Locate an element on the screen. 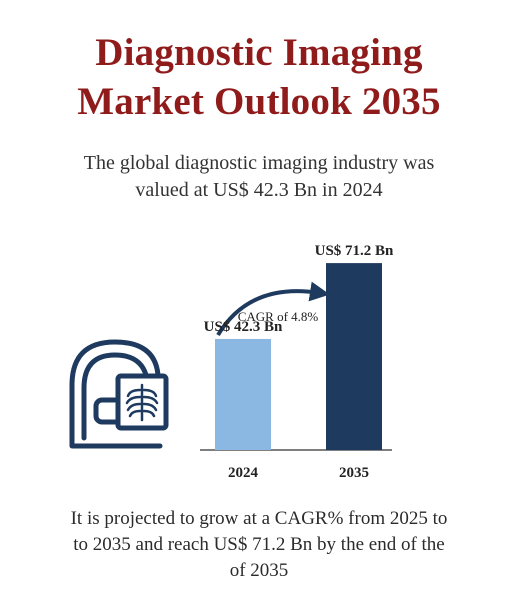 The width and height of the screenshot is (518, 612). ct-scanner-xray-icon is located at coordinates (119, 394).